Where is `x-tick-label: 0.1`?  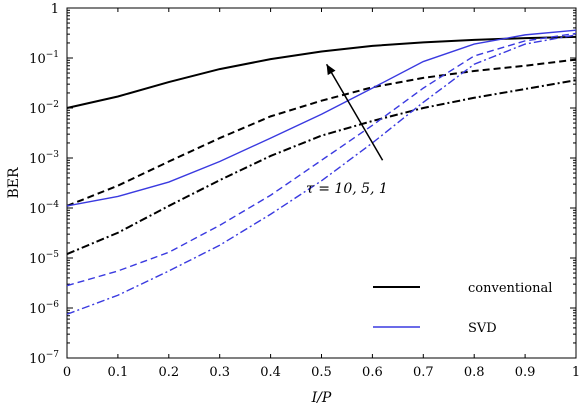 x-tick-label: 0.1 is located at coordinates (118, 372).